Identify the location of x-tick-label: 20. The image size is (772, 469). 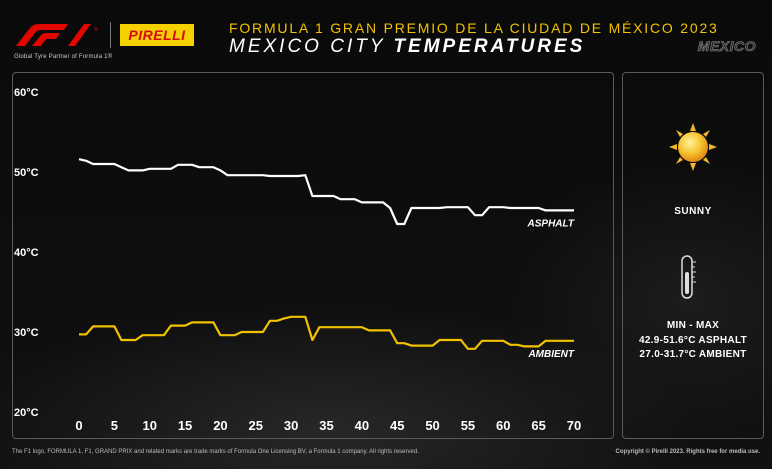
(220, 425).